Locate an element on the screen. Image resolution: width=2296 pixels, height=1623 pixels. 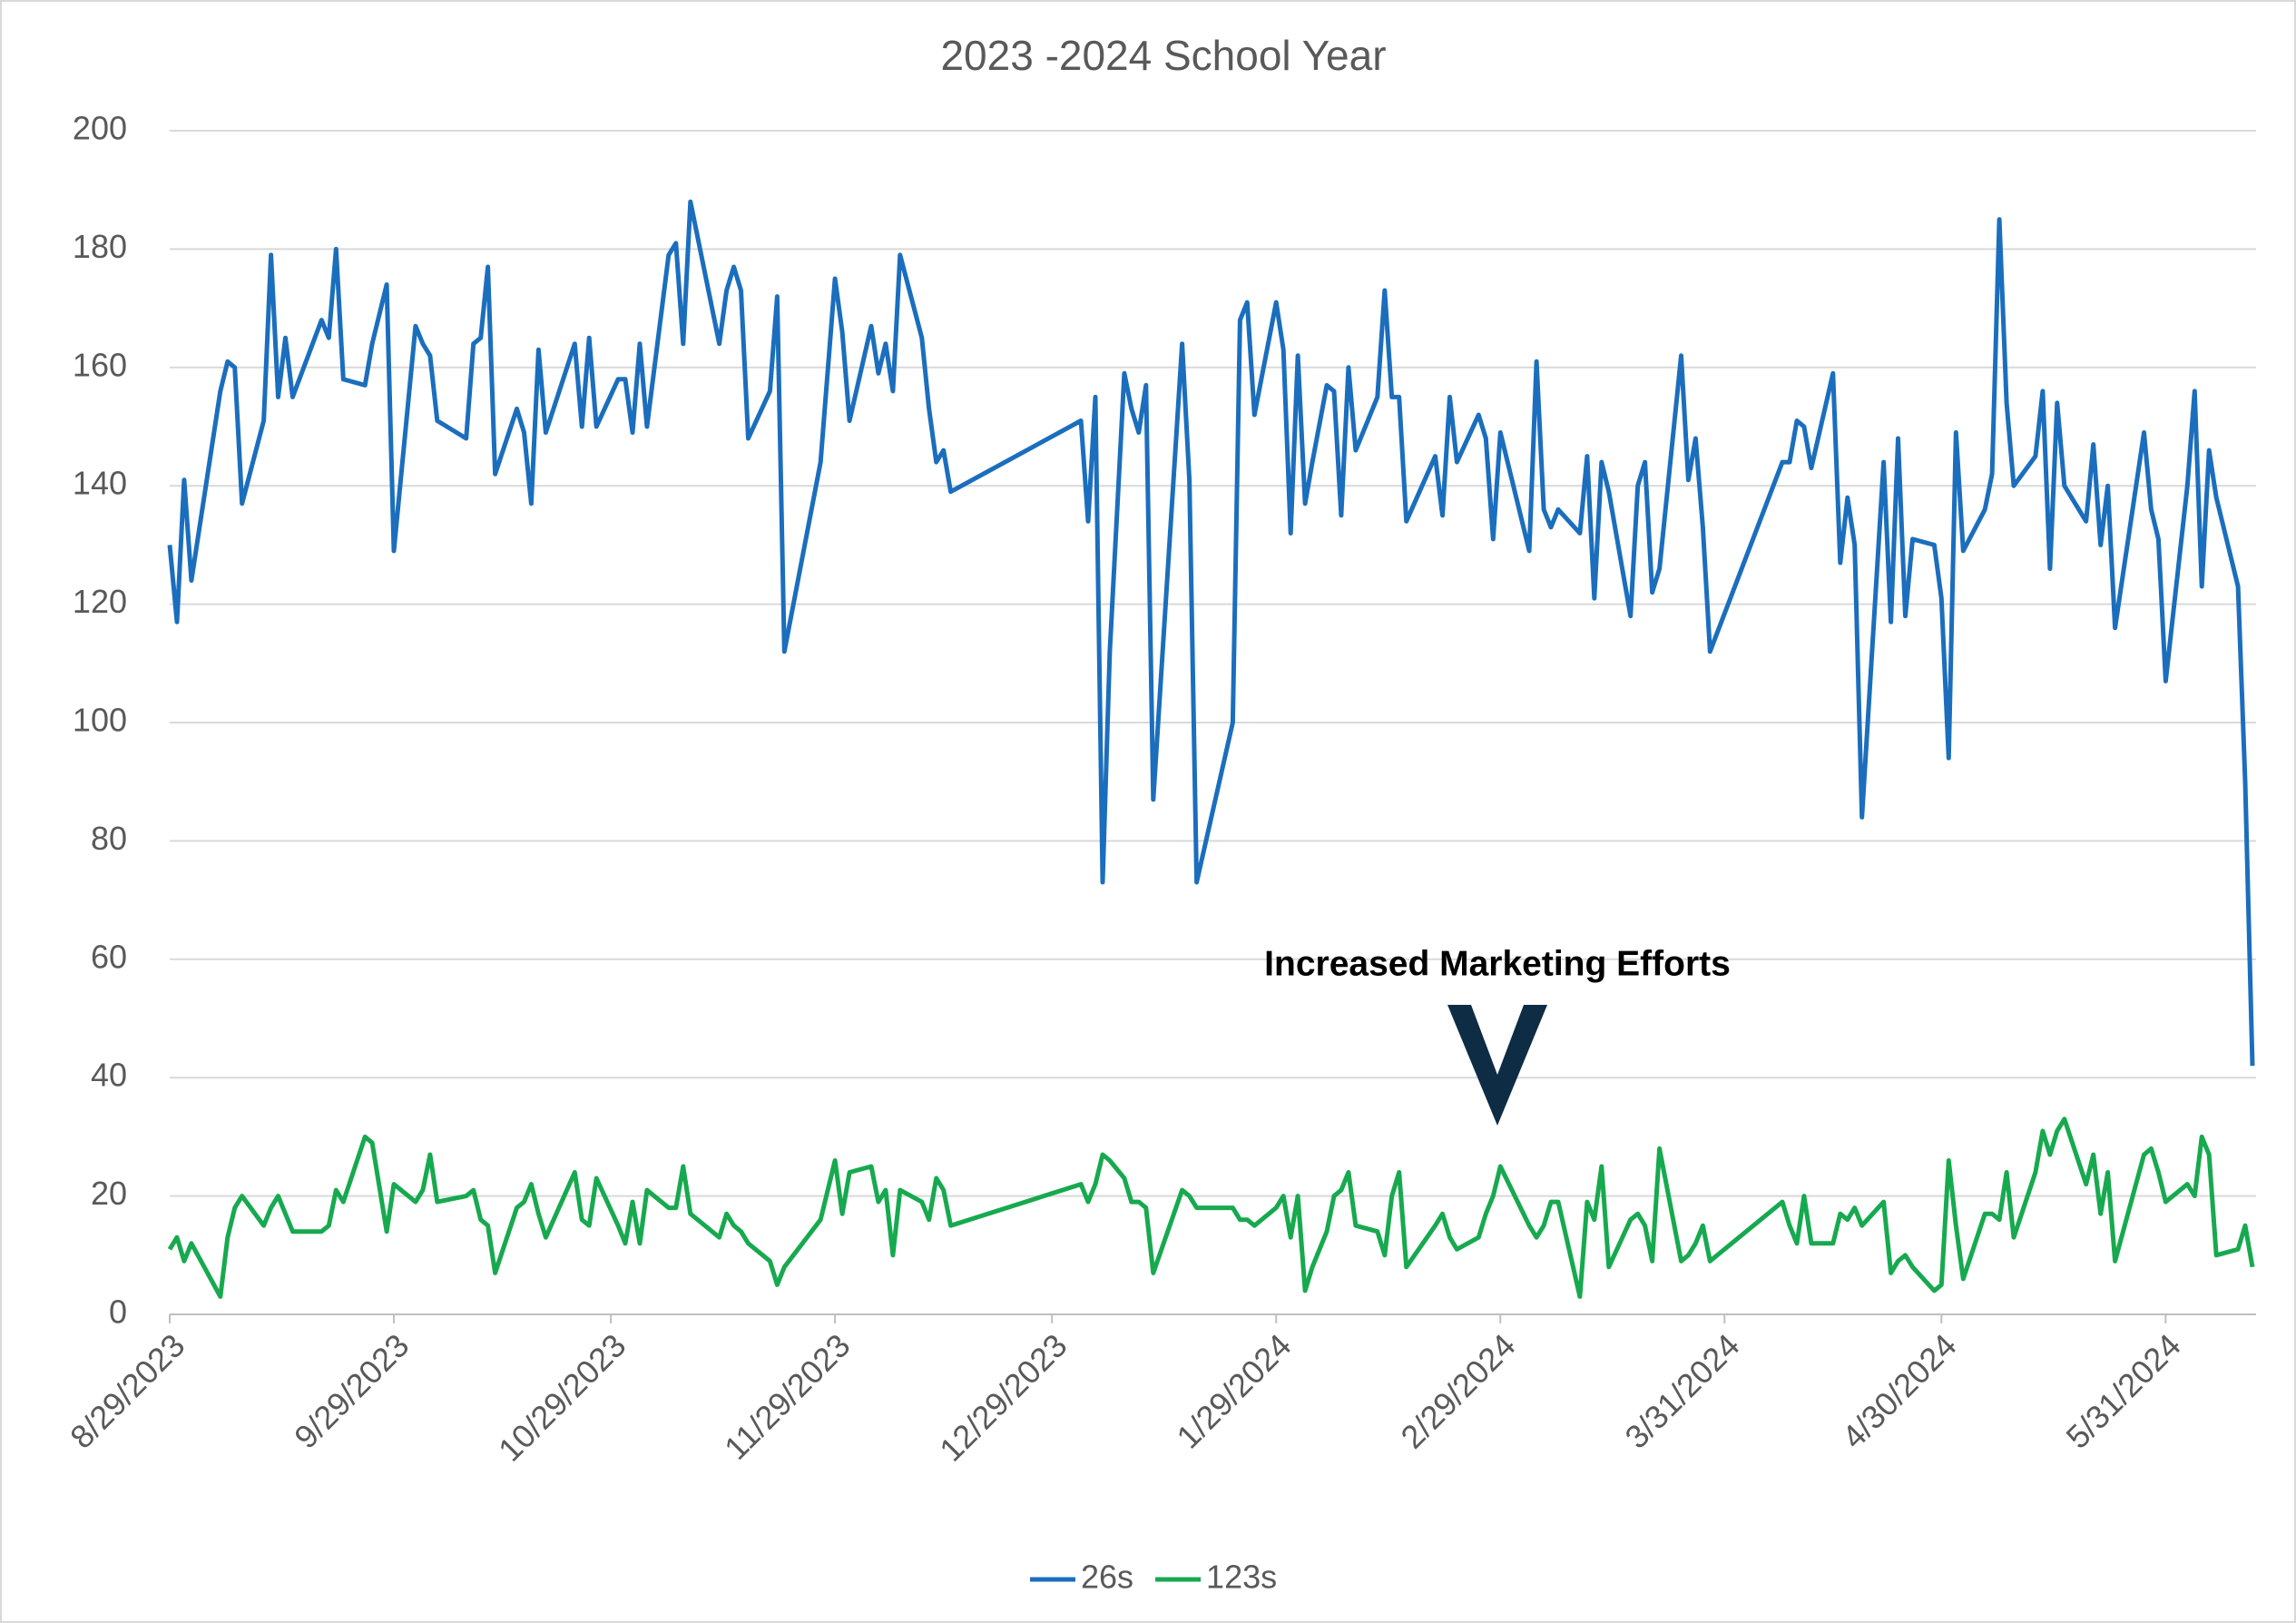
y-tick-label: 140 is located at coordinates (100, 483).